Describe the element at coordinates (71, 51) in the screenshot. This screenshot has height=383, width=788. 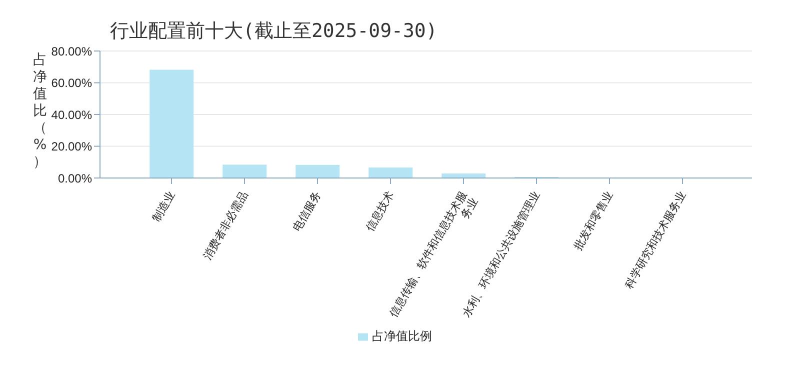
I see `y-tick-label: 80.00%` at that location.